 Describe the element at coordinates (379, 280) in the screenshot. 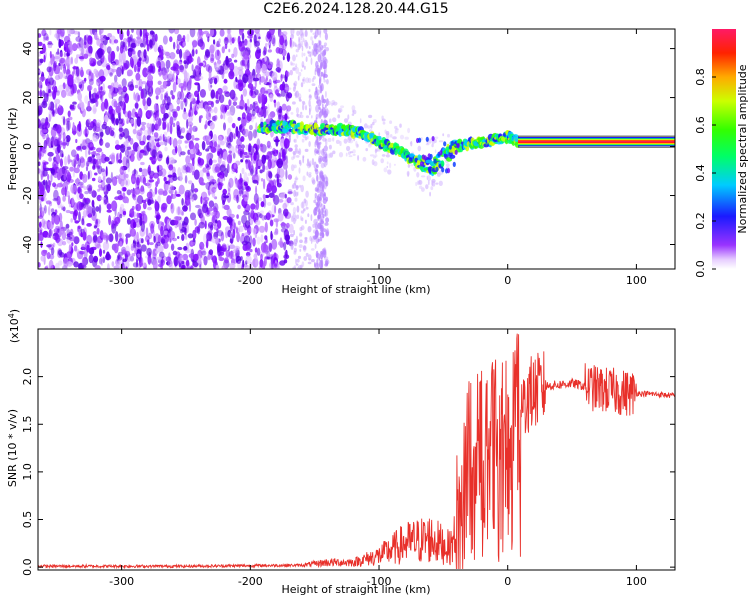

I see `x-tick-label: -100` at that location.